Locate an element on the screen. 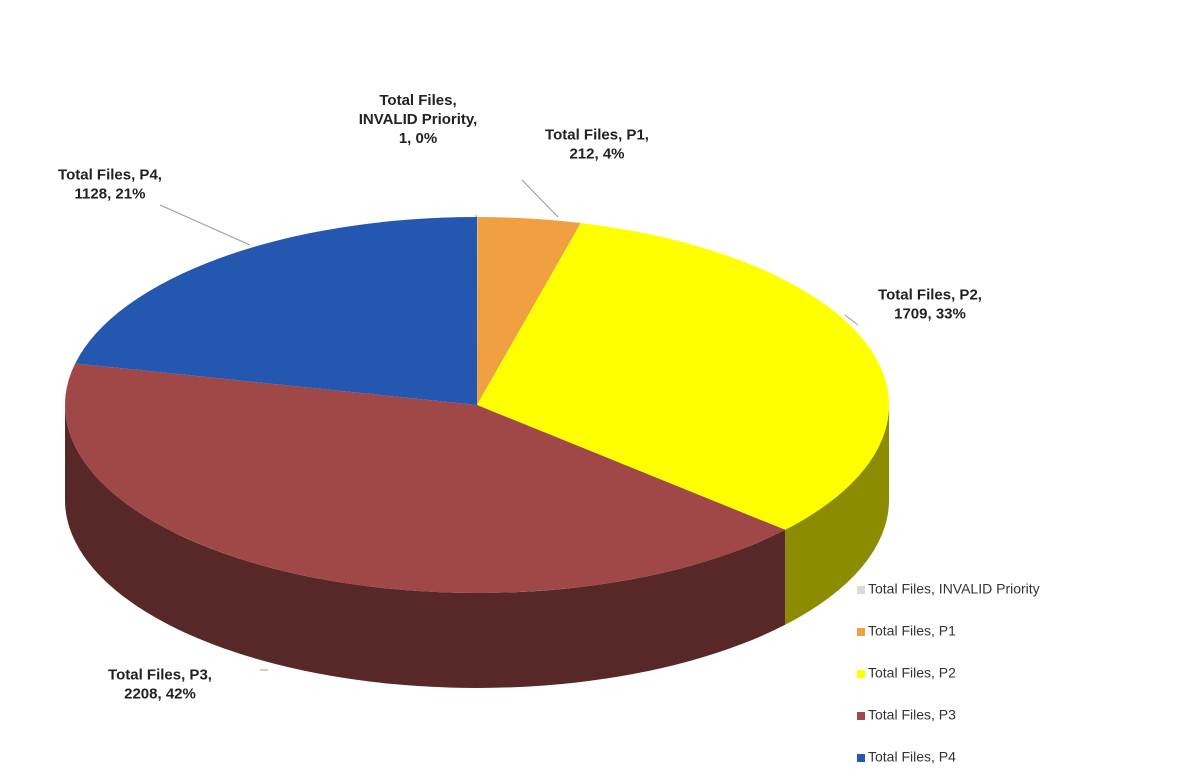  data-label: Total Files, P4, 1128, 21% is located at coordinates (110, 184).